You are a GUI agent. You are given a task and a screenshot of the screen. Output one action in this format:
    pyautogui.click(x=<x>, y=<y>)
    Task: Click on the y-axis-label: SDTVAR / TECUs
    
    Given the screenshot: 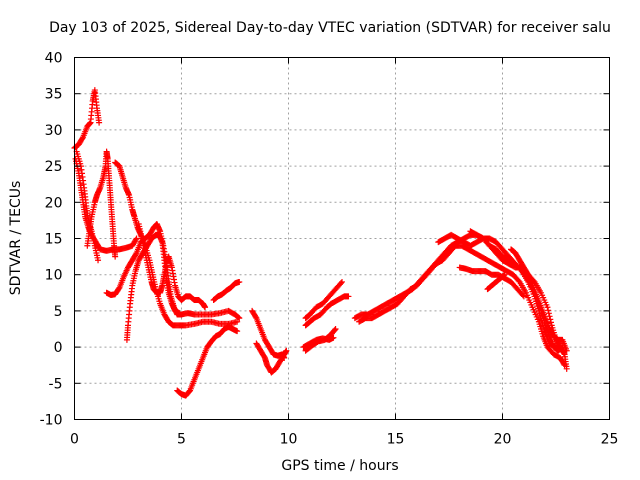 What is the action you would take?
    pyautogui.click(x=16, y=238)
    